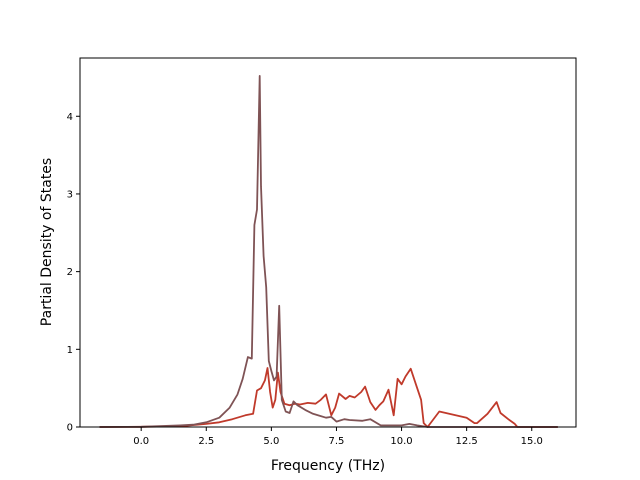  Describe the element at coordinates (337, 441) in the screenshot. I see `x-tick-label: 7.5` at that location.